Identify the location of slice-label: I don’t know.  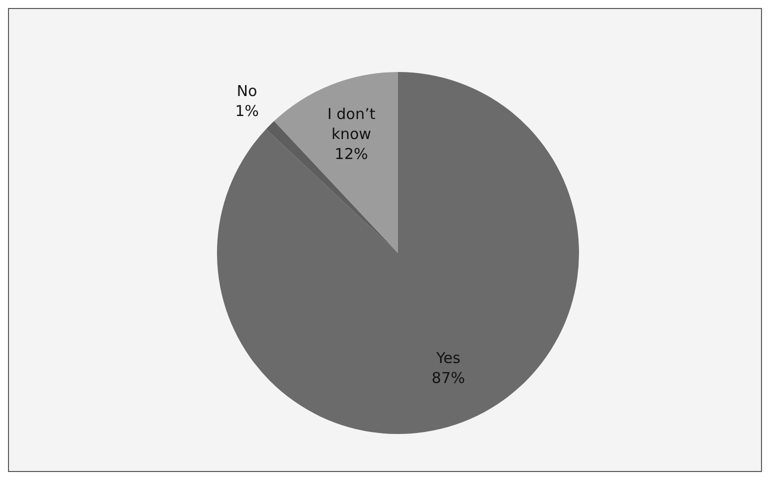
(351, 124).